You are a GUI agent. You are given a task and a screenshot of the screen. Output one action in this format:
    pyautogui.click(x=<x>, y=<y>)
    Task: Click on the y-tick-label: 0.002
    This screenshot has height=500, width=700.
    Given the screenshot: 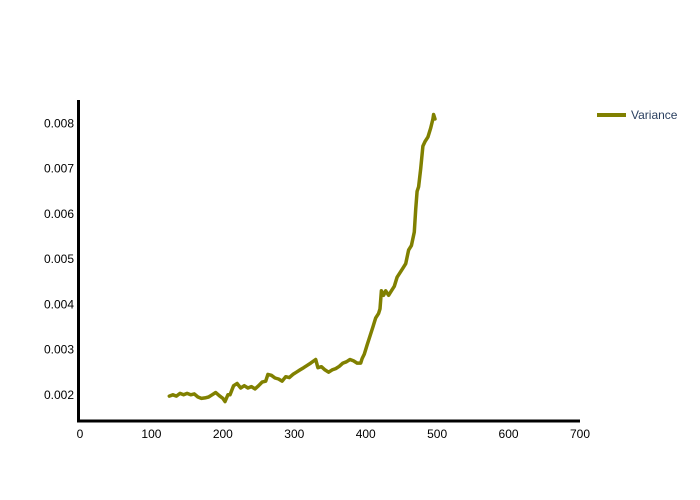 What is the action you would take?
    pyautogui.click(x=59, y=395)
    